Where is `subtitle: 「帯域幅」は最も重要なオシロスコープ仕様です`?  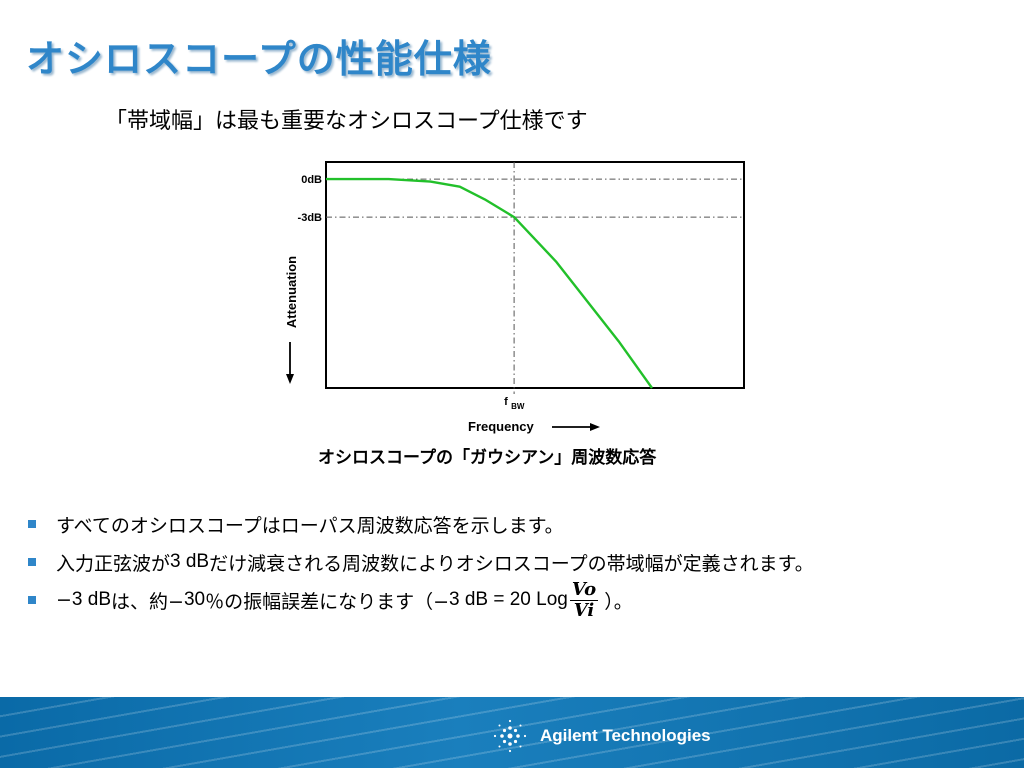
subtitle: 「帯域幅」は最も重要なオシロスコープ仕様です is located at coordinates (346, 121).